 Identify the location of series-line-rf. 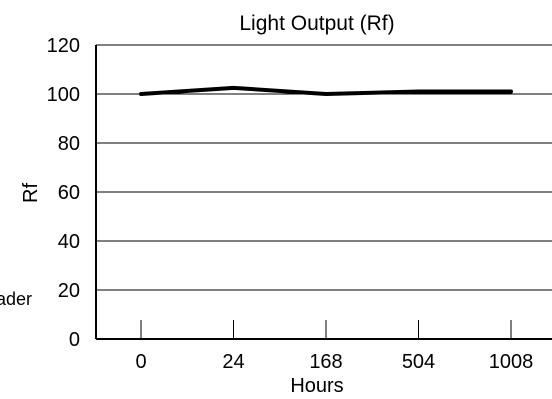
(326, 90).